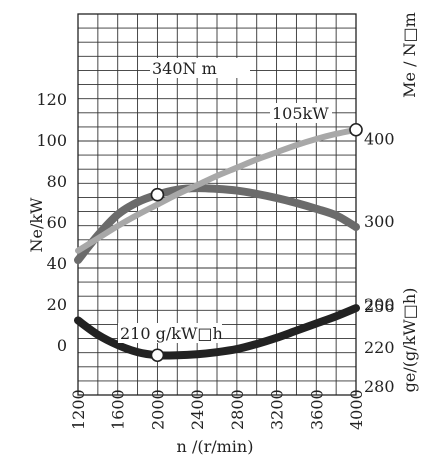 The image size is (437, 464). Describe the element at coordinates (51, 99) in the screenshot. I see `left-tick-label: 120` at that location.